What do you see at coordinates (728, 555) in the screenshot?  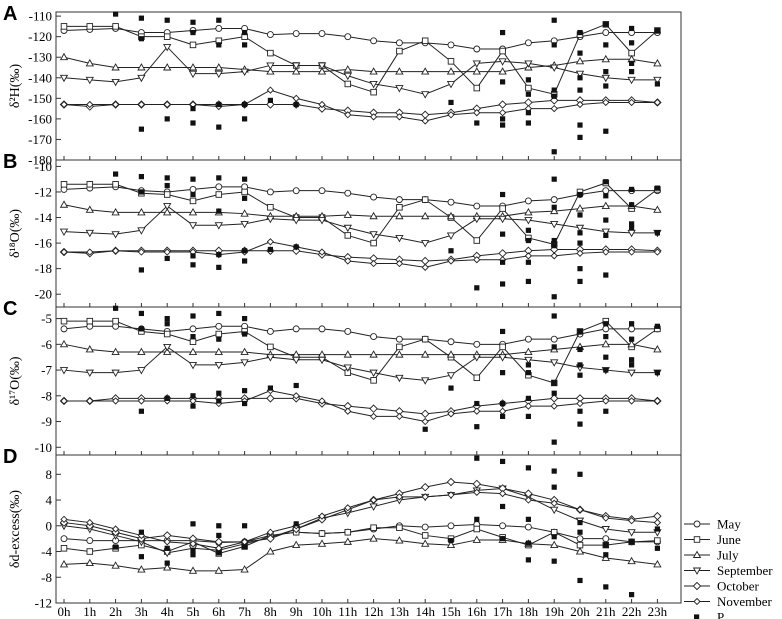 I see `legend-label: July` at bounding box center [728, 555].